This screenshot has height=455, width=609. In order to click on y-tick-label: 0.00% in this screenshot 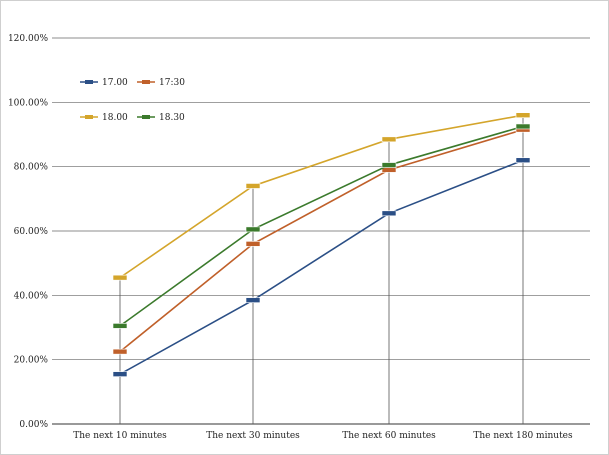, I will do `click(33, 425)`.